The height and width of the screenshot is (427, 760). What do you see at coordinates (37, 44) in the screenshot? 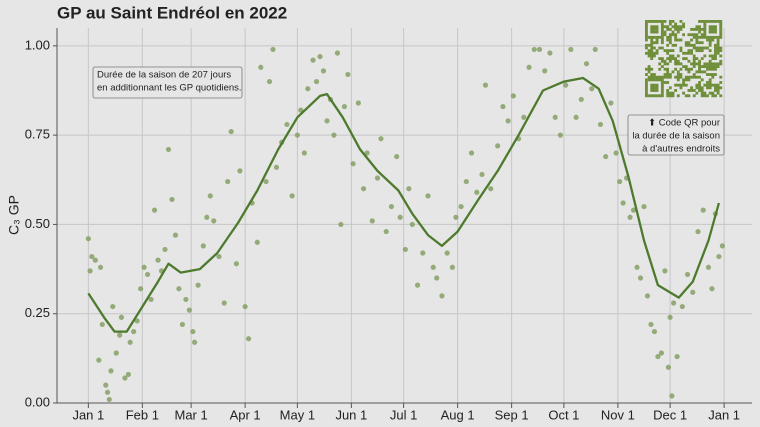
I see `y-tick-label: 1.00` at bounding box center [37, 44].